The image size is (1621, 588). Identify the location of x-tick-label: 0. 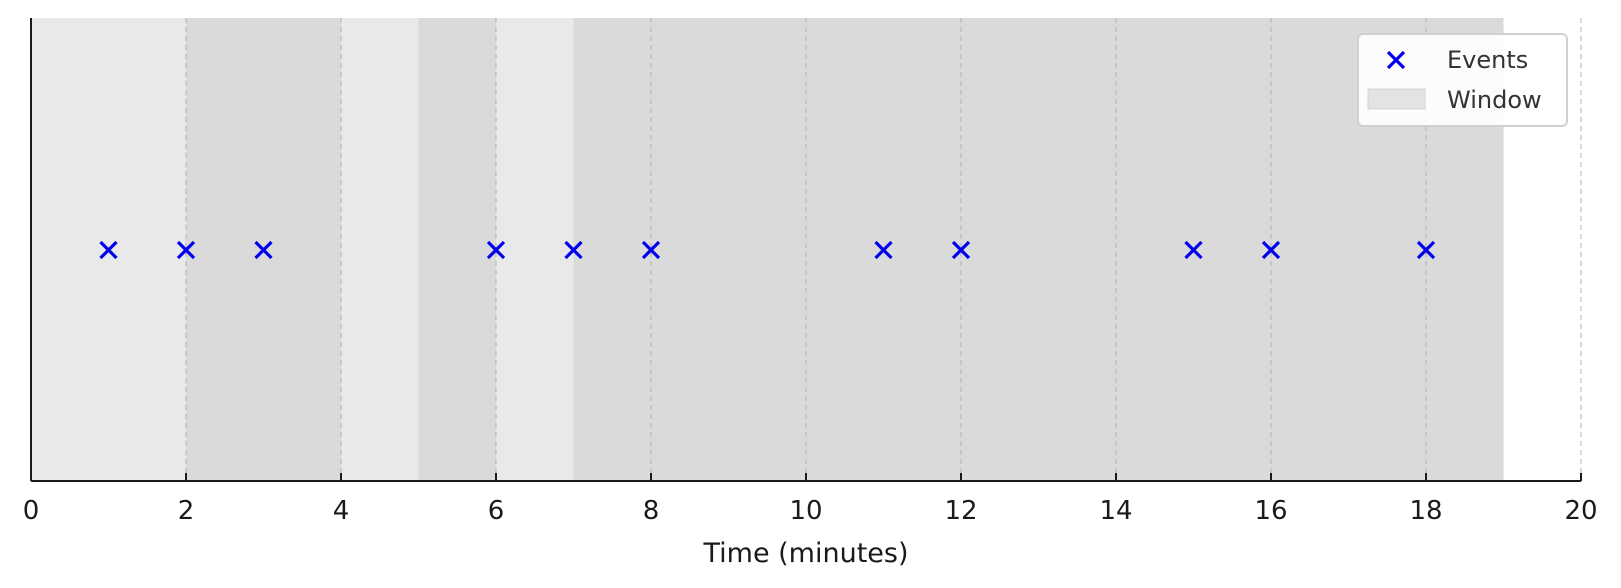
(31, 511).